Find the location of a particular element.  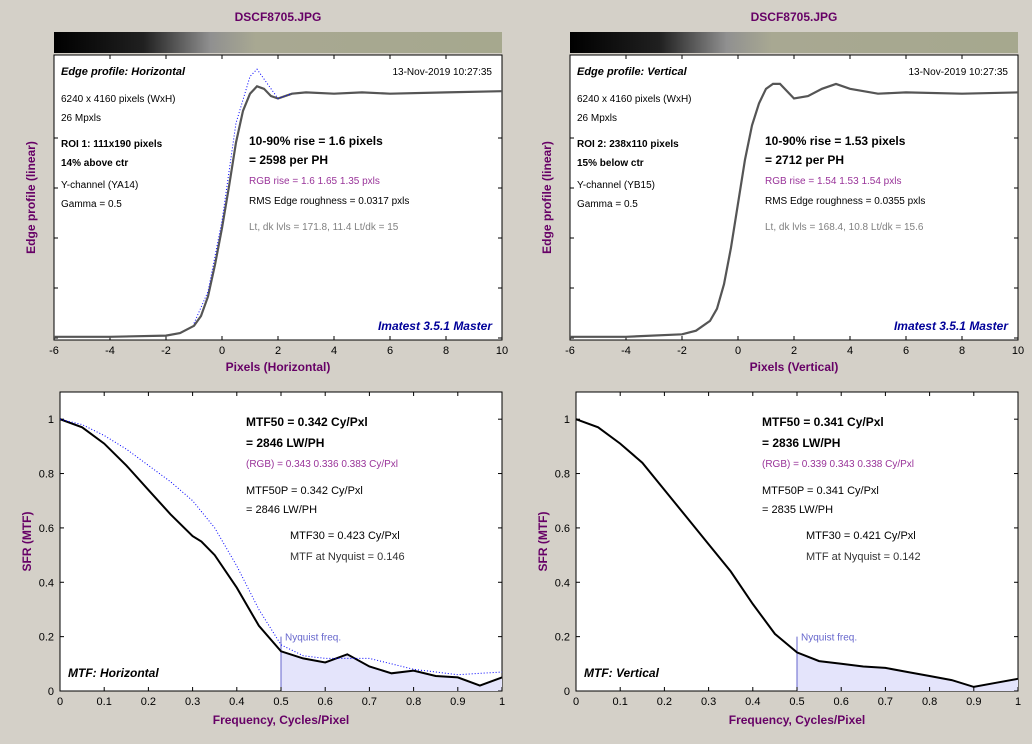

x-tick-label: 0.8 is located at coordinates (413, 702).